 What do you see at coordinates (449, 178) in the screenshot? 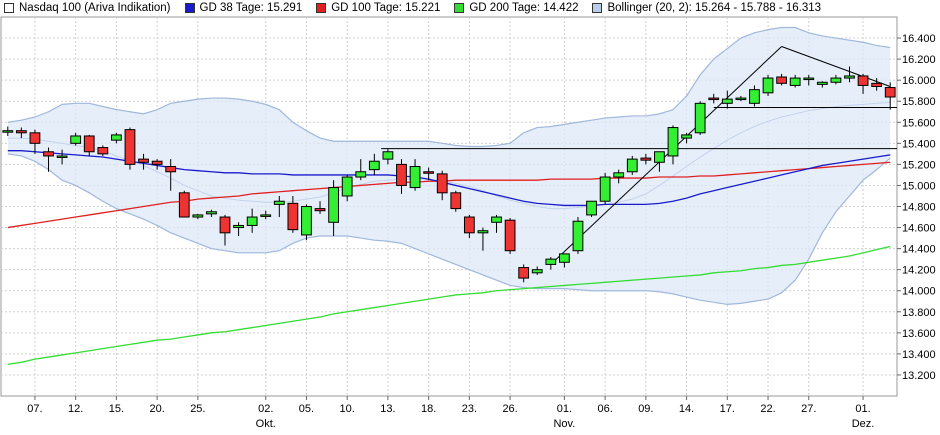
I see `gd38-line` at bounding box center [449, 178].